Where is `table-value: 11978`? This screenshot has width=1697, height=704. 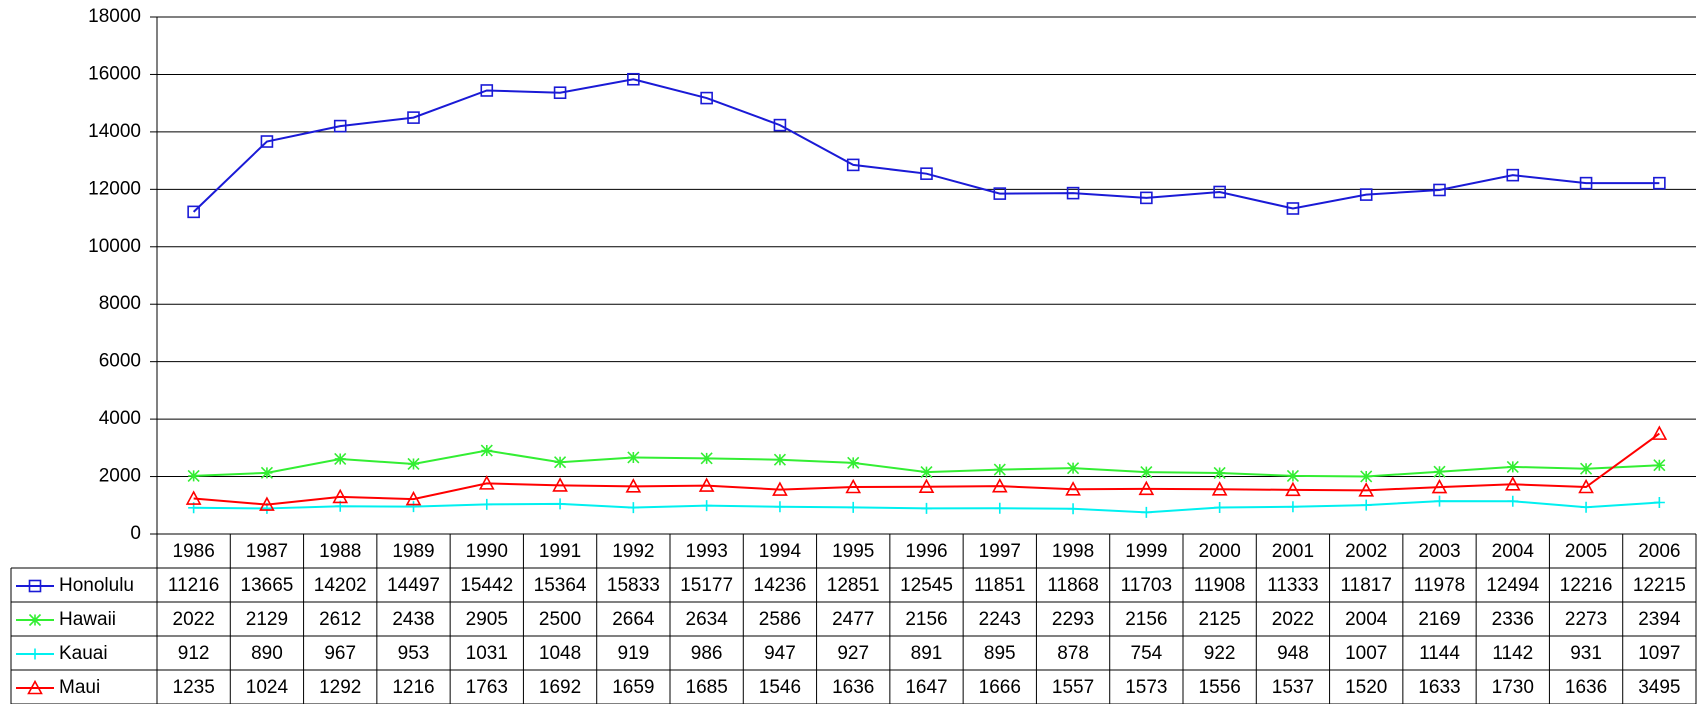 table-value: 11978 is located at coordinates (1439, 585).